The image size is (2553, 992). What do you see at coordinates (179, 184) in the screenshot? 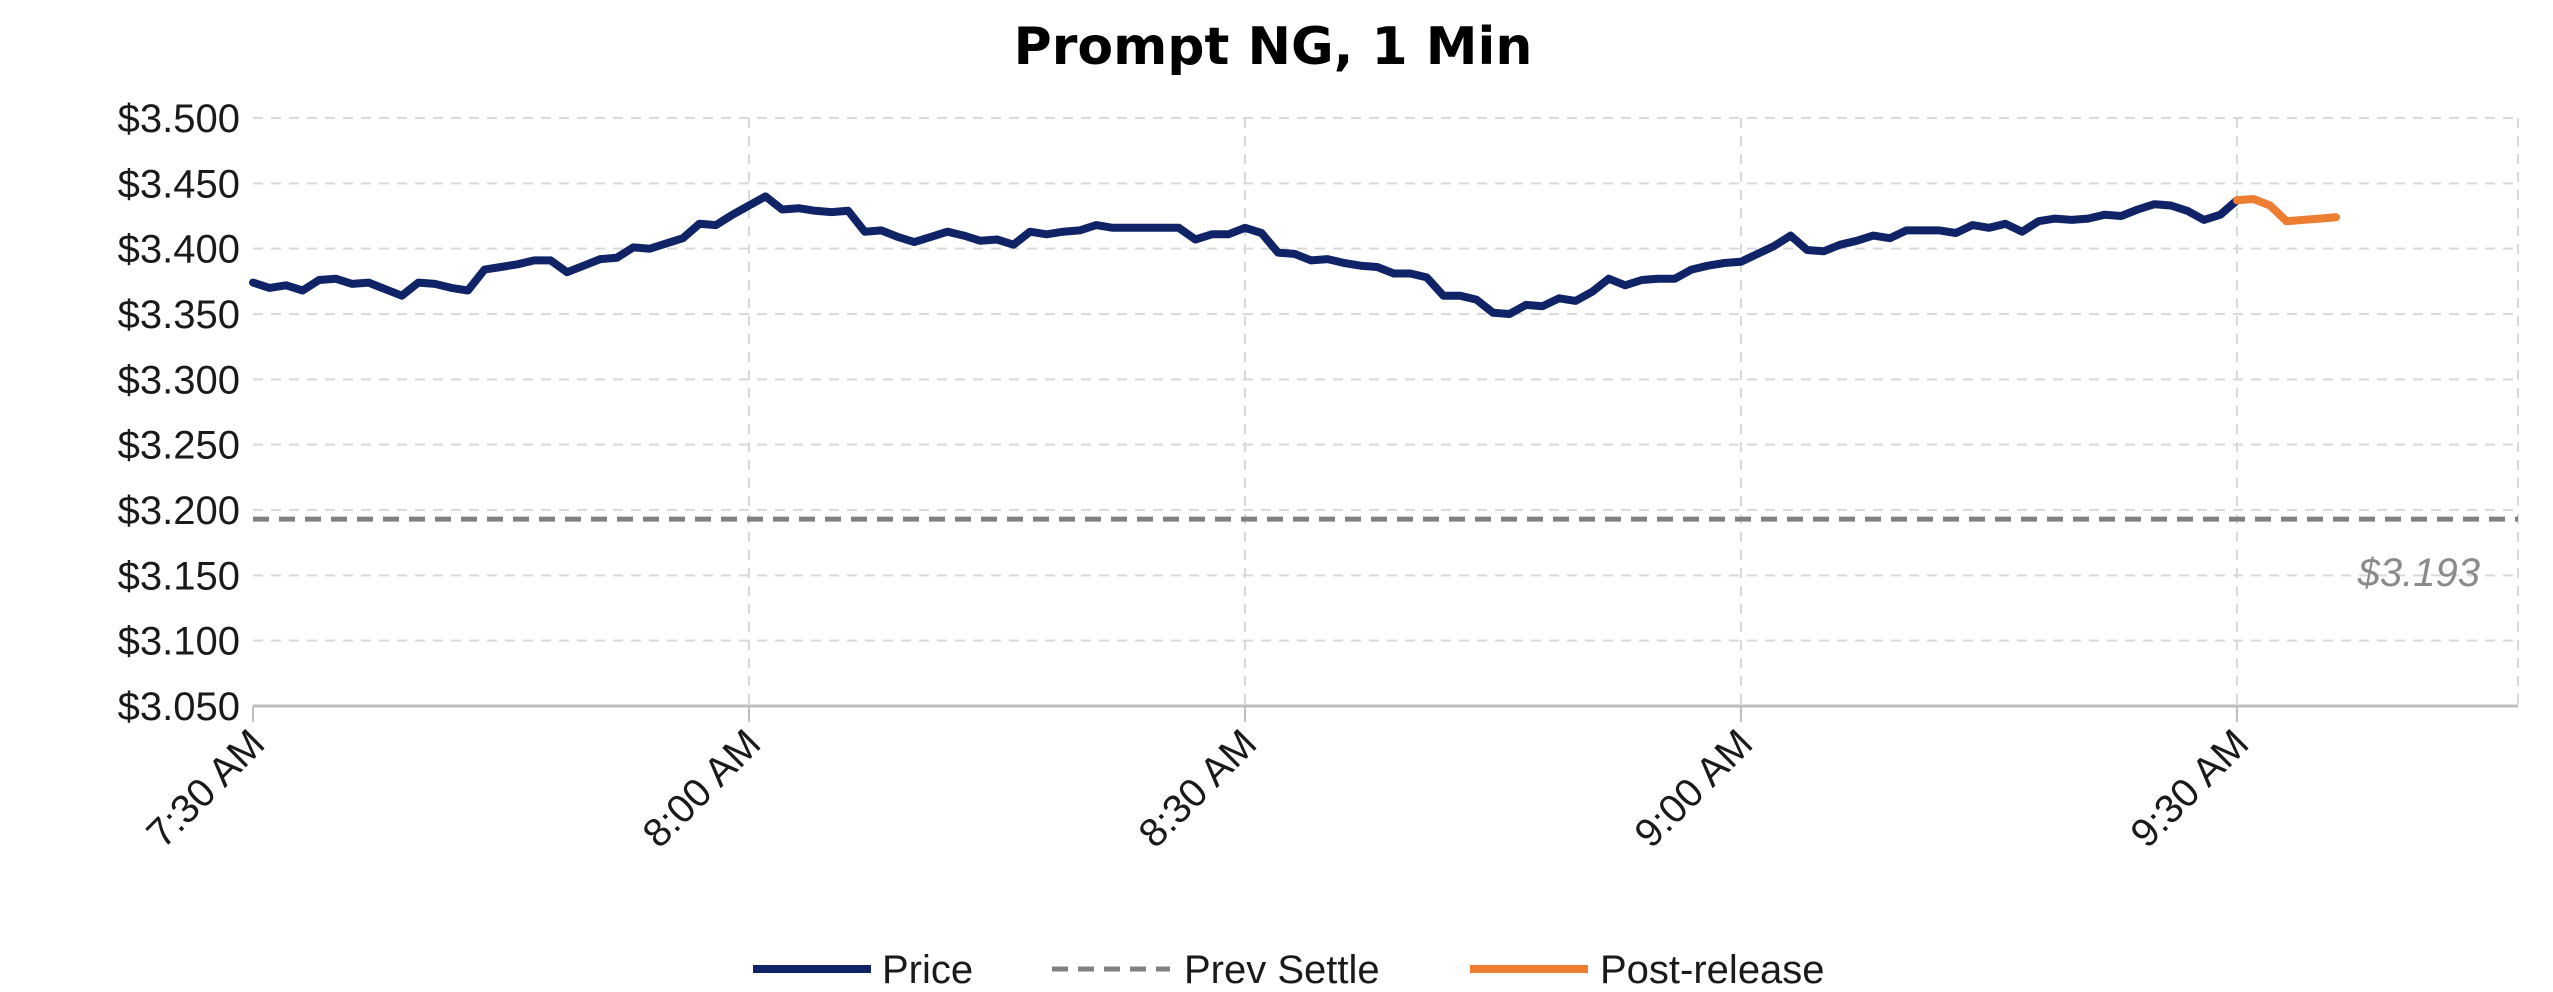
I see `y-tick-label: $3.450` at bounding box center [179, 184].